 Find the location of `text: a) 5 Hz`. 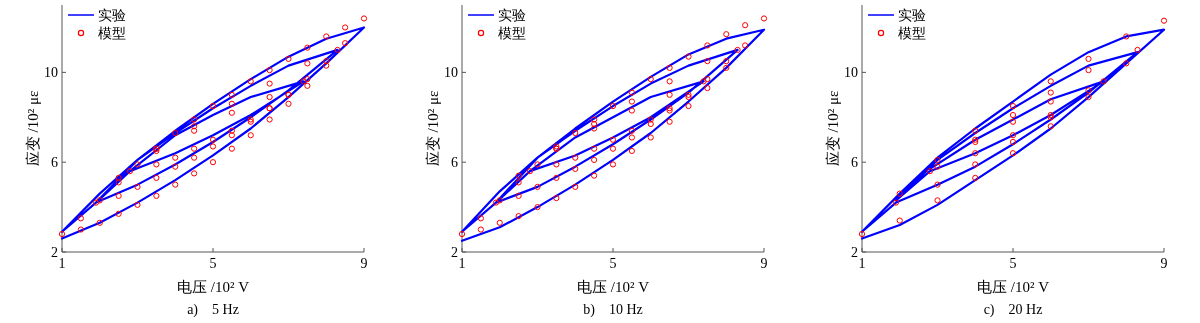

text: a) 5 Hz is located at coordinates (213, 310).